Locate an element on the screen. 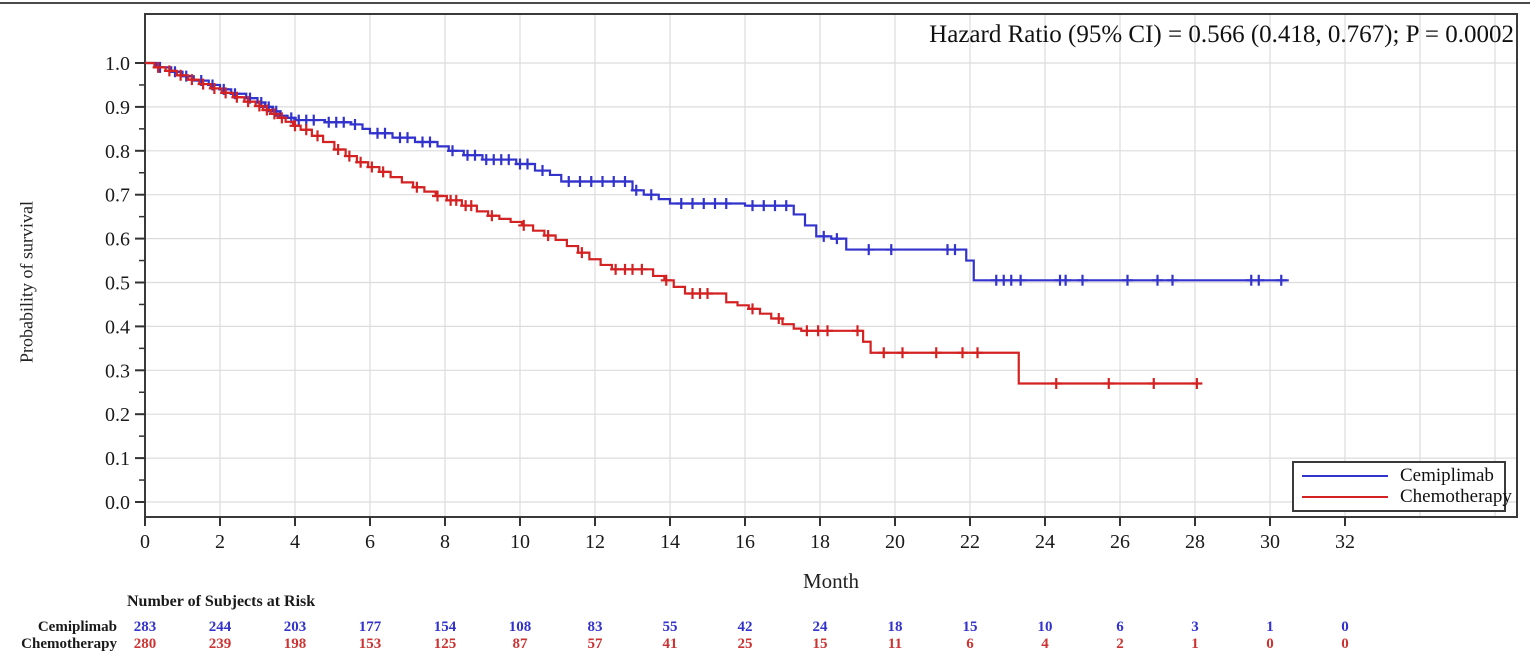 The height and width of the screenshot is (664, 1530). x-tick-label: 30 is located at coordinates (1270, 542).